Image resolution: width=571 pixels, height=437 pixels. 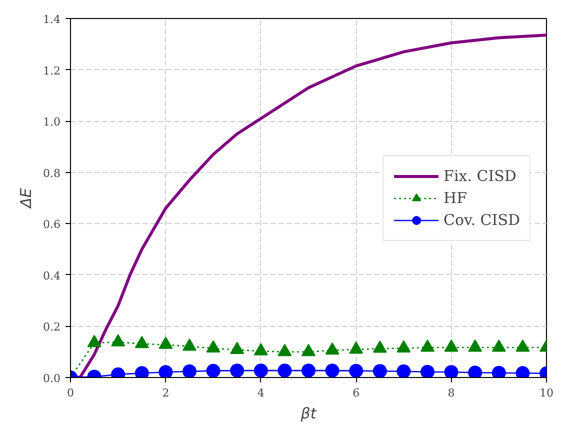 What do you see at coordinates (26, 198) in the screenshot?
I see `y-axis-title: ΔE` at bounding box center [26, 198].